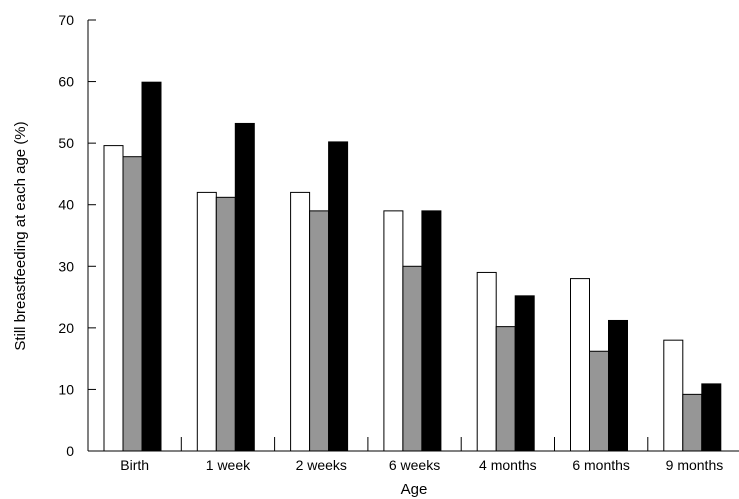 This screenshot has width=739, height=499. What do you see at coordinates (66, 328) in the screenshot?
I see `y-tick-label: 20` at bounding box center [66, 328].